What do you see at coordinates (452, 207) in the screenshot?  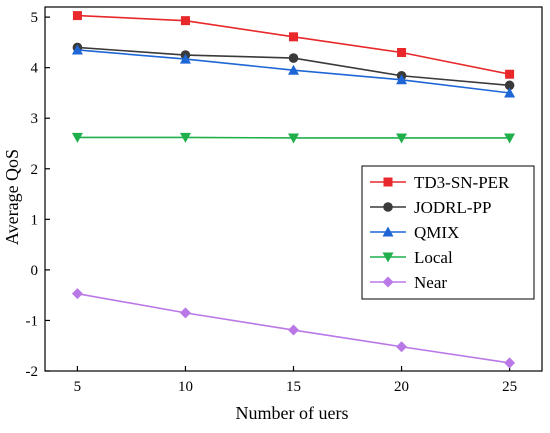 I see `legend-label-jodrl-pp: JODRL-PP` at bounding box center [452, 207].